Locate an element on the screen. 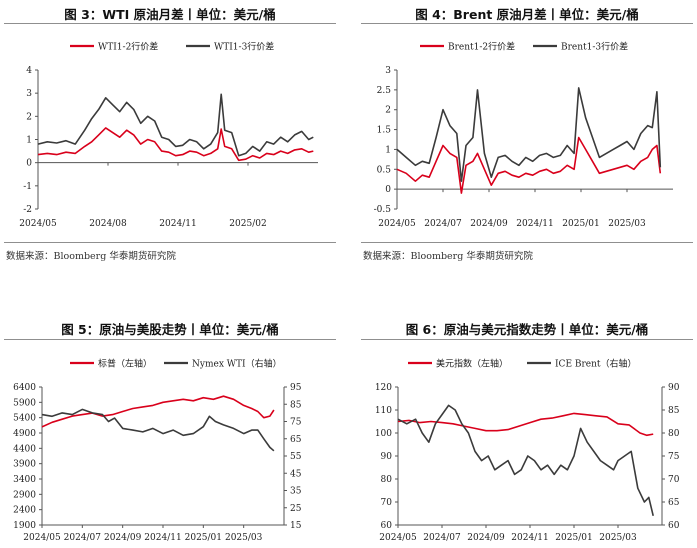 The height and width of the screenshot is (548, 697). y-tick-label: 0.5 is located at coordinates (384, 170).